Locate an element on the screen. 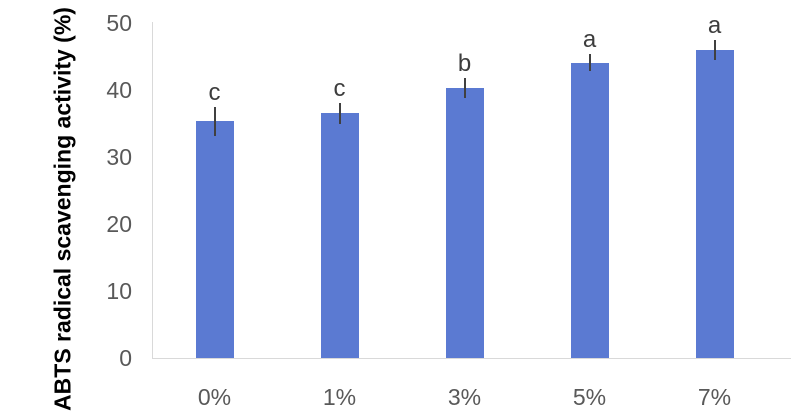 The width and height of the screenshot is (800, 416). error-bar-5% is located at coordinates (589, 62).